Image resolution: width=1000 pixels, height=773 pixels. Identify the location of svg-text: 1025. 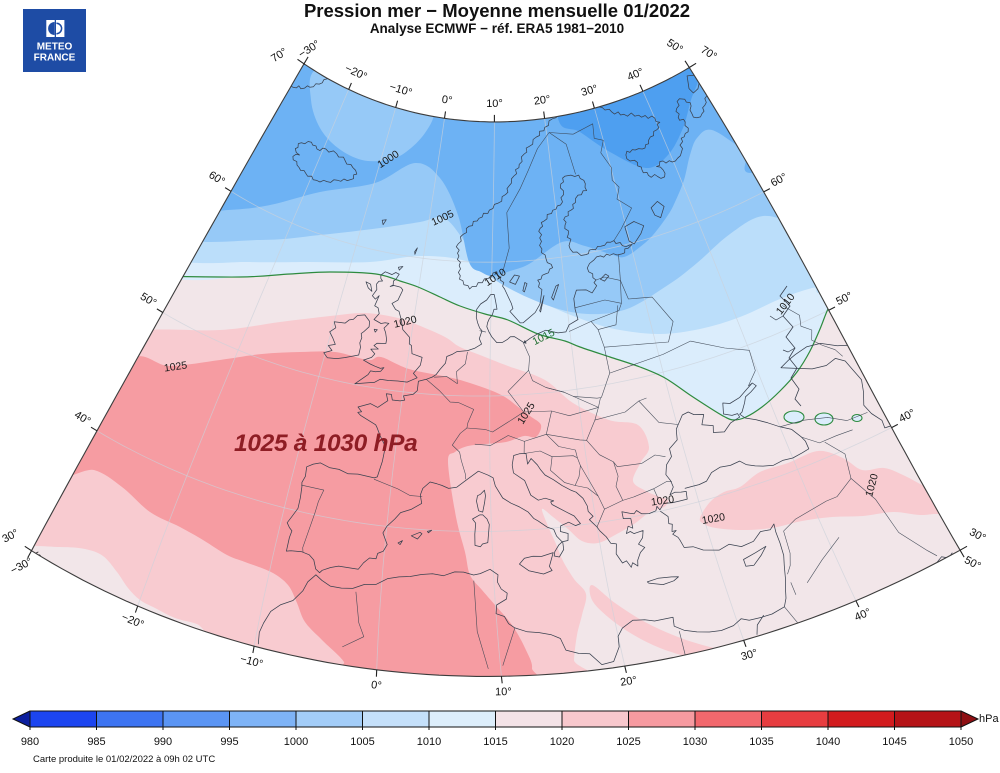
(628, 742).